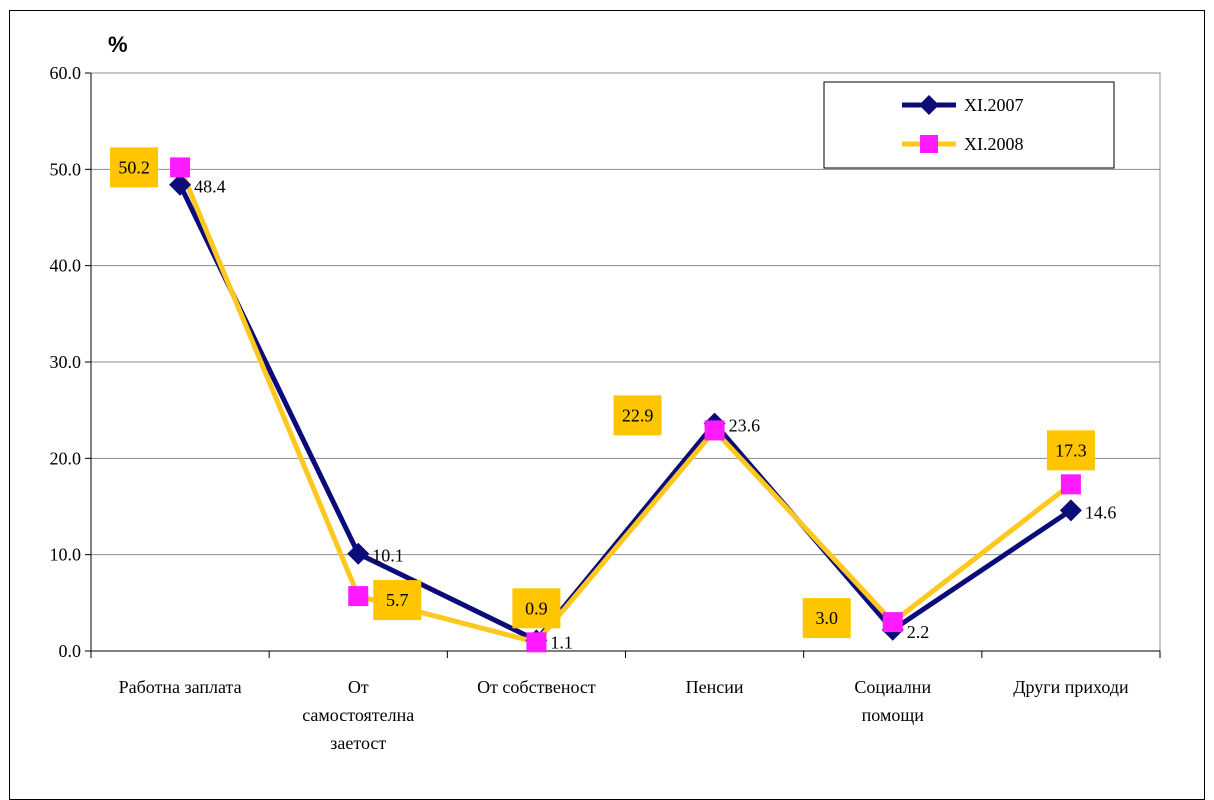 This screenshot has width=1214, height=800. Describe the element at coordinates (1101, 512) in the screenshot. I see `data-label: 14.6` at that location.